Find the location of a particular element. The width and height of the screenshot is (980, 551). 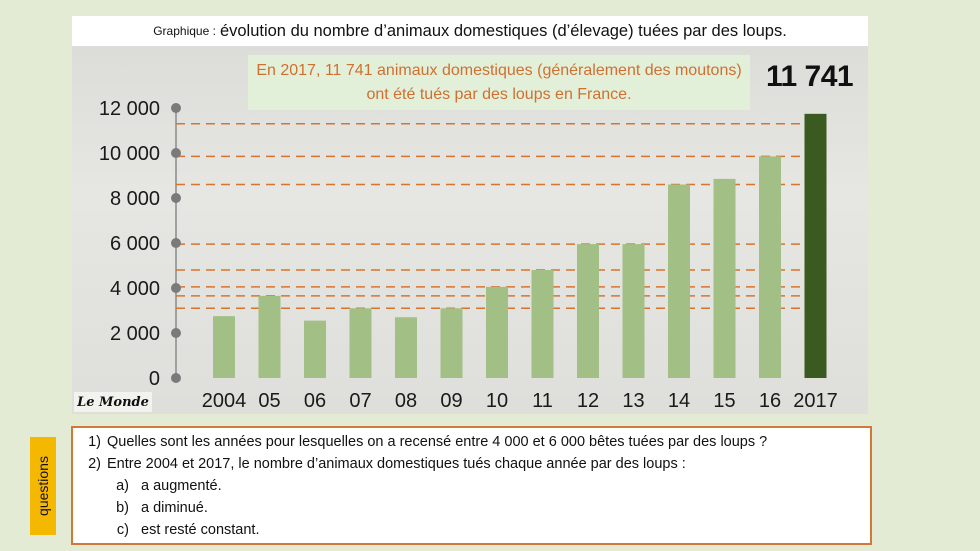

question-number: 2) is located at coordinates (94, 464).